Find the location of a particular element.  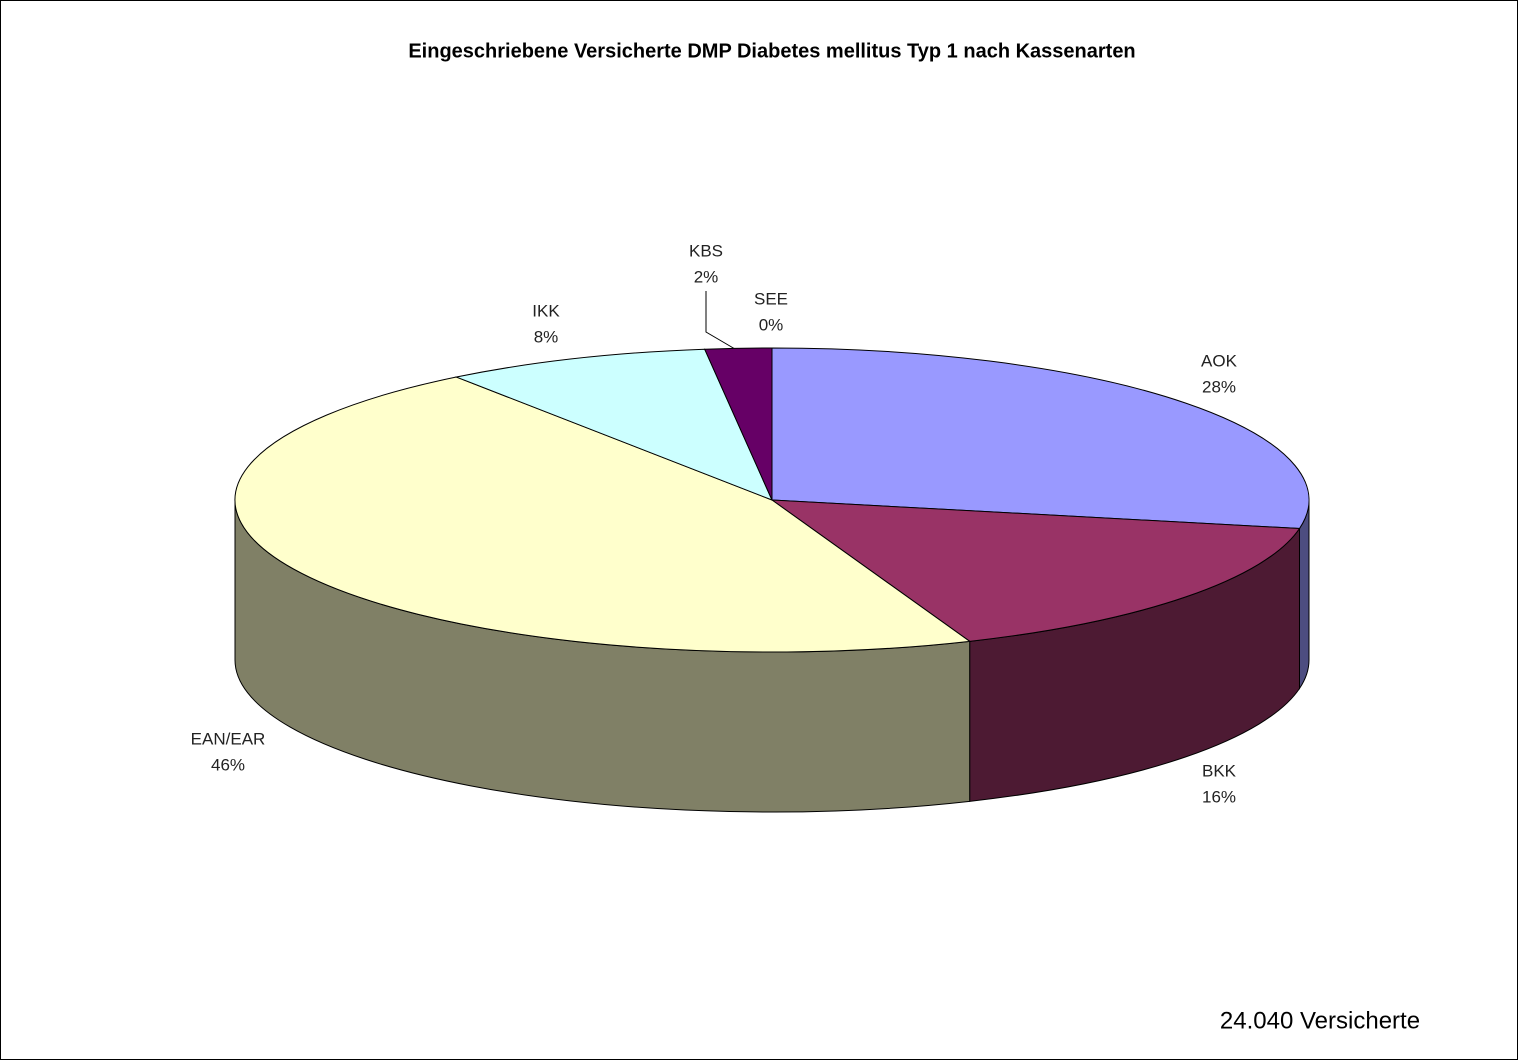

slice-label: BKK is located at coordinates (1219, 770).